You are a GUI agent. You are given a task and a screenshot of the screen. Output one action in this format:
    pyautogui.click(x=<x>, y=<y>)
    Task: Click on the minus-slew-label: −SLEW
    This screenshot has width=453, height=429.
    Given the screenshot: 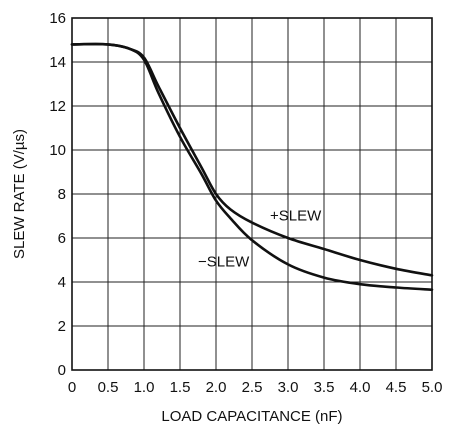 What is the action you would take?
    pyautogui.click(x=224, y=262)
    